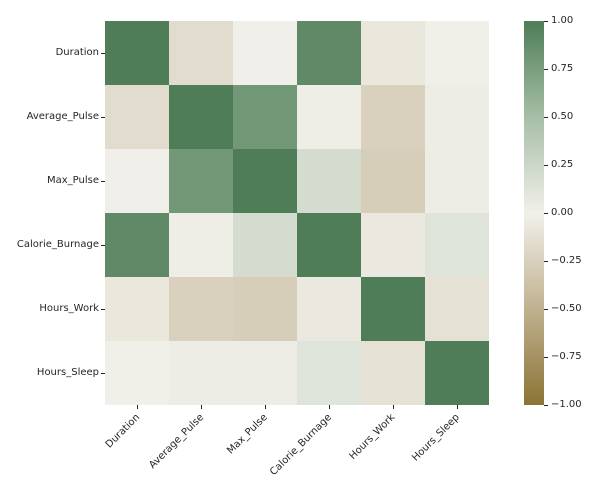 The height and width of the screenshot is (497, 603). What do you see at coordinates (393, 245) in the screenshot?
I see `heatmap-cell-Calorie_Burnage-Hours_Work` at bounding box center [393, 245].